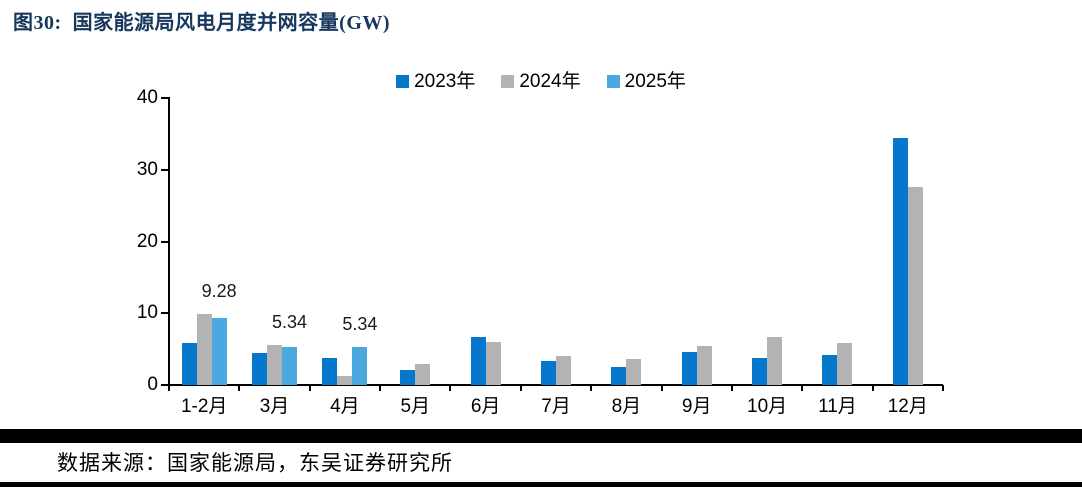 The height and width of the screenshot is (487, 1082). I want to click on x-axis-line, so click(556, 385).